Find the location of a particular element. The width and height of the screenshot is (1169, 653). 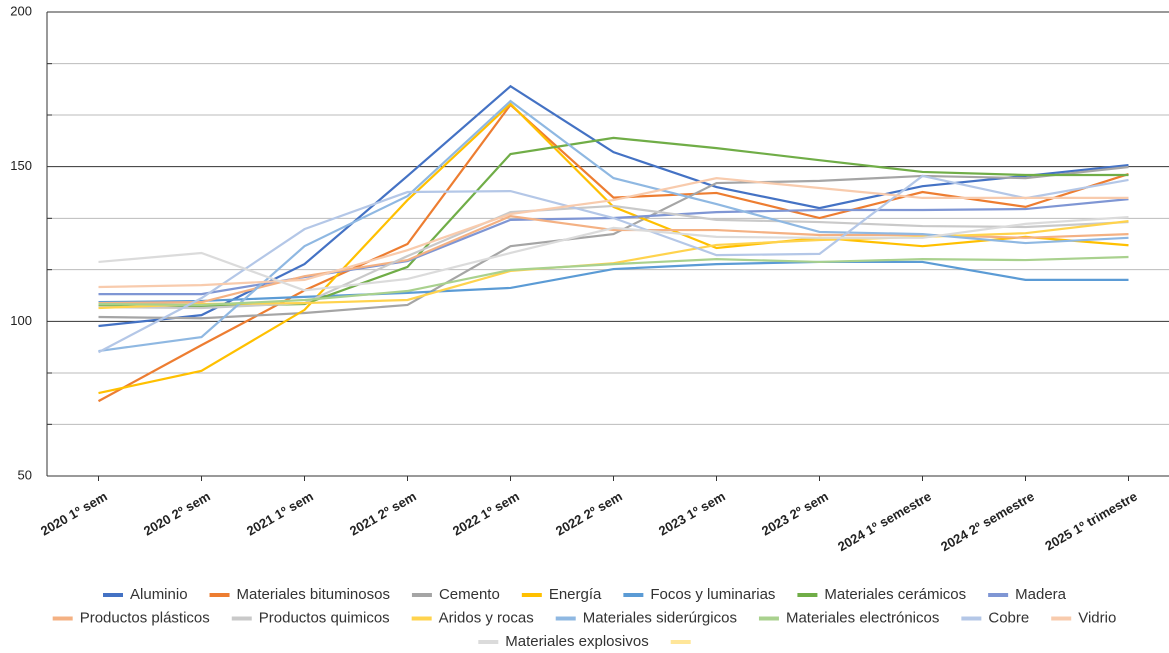

x-tick-label: 2021 2º sem is located at coordinates (383, 514).